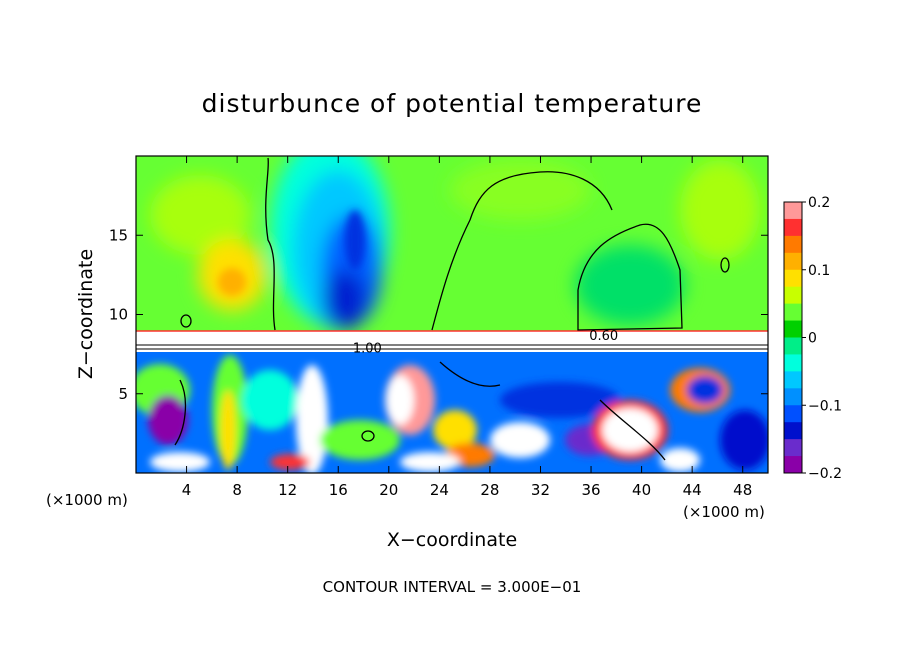 Image resolution: width=904 pixels, height=654 pixels. Describe the element at coordinates (118, 235) in the screenshot. I see `y-tick-label: 15` at that location.